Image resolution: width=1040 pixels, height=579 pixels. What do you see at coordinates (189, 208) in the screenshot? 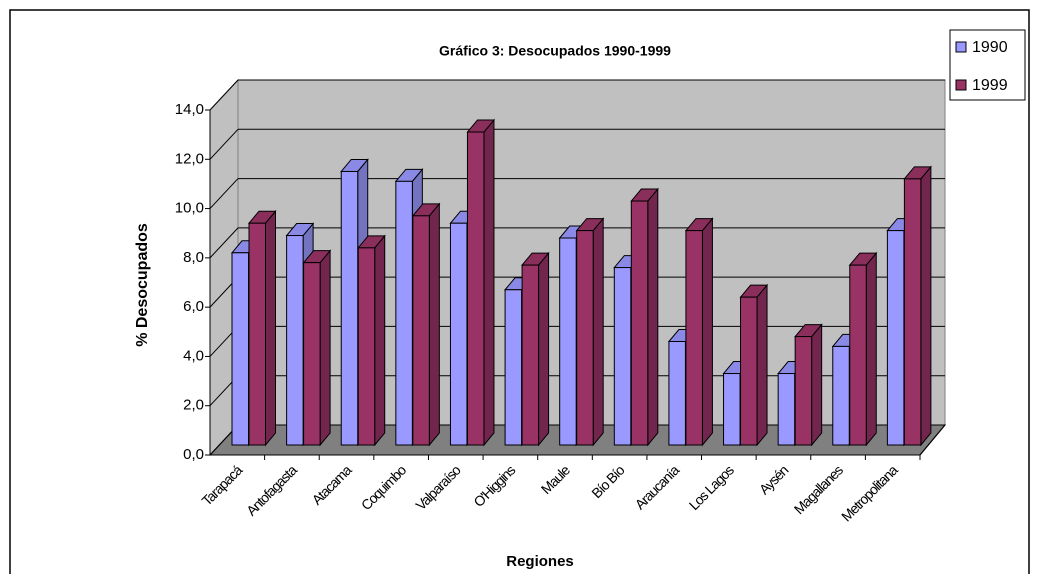
I see `y-tick-label: 10,0` at bounding box center [189, 208].